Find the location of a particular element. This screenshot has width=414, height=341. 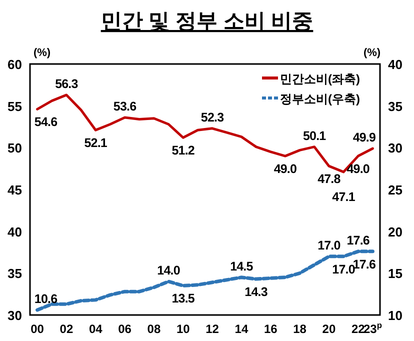

line-series is located at coordinates (205, 281).